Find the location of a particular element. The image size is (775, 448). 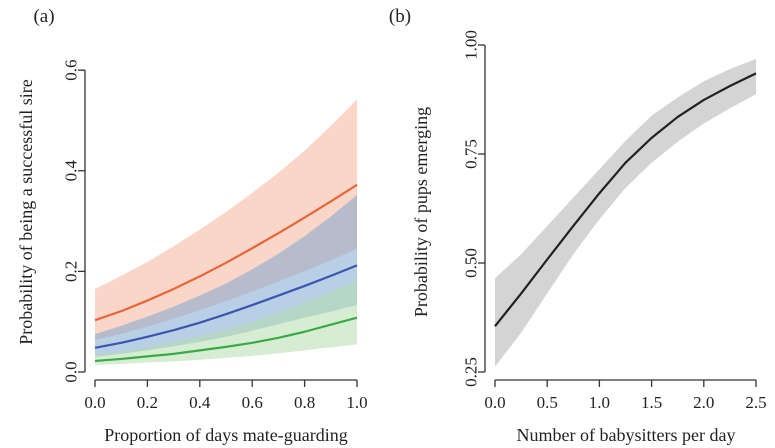

panel-b-x-tick-label: 2.0 is located at coordinates (703, 402).